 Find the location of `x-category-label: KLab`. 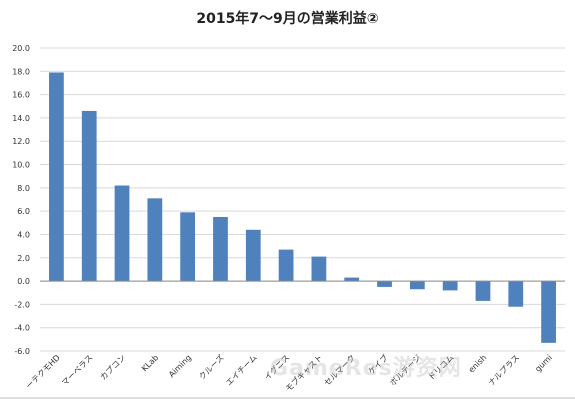

x-category-label: KLab is located at coordinates (150, 363).